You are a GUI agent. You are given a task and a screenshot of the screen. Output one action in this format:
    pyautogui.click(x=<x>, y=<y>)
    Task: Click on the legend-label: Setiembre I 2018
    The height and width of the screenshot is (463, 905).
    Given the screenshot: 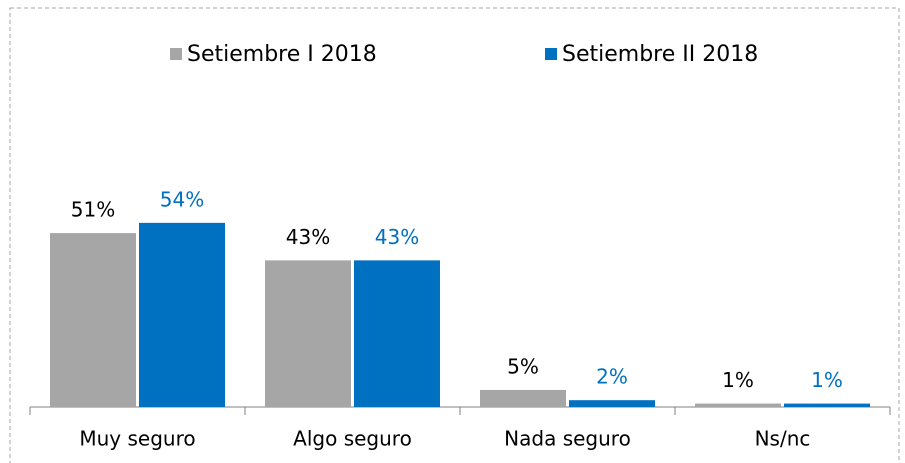 What is the action you would take?
    pyautogui.click(x=282, y=54)
    